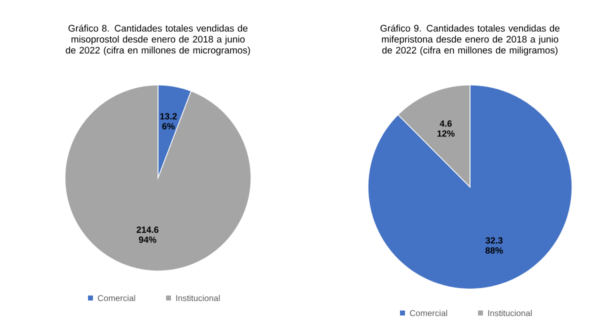  What do you see at coordinates (147, 234) in the screenshot?
I see `data-label: 214.6 94%` at bounding box center [147, 234].